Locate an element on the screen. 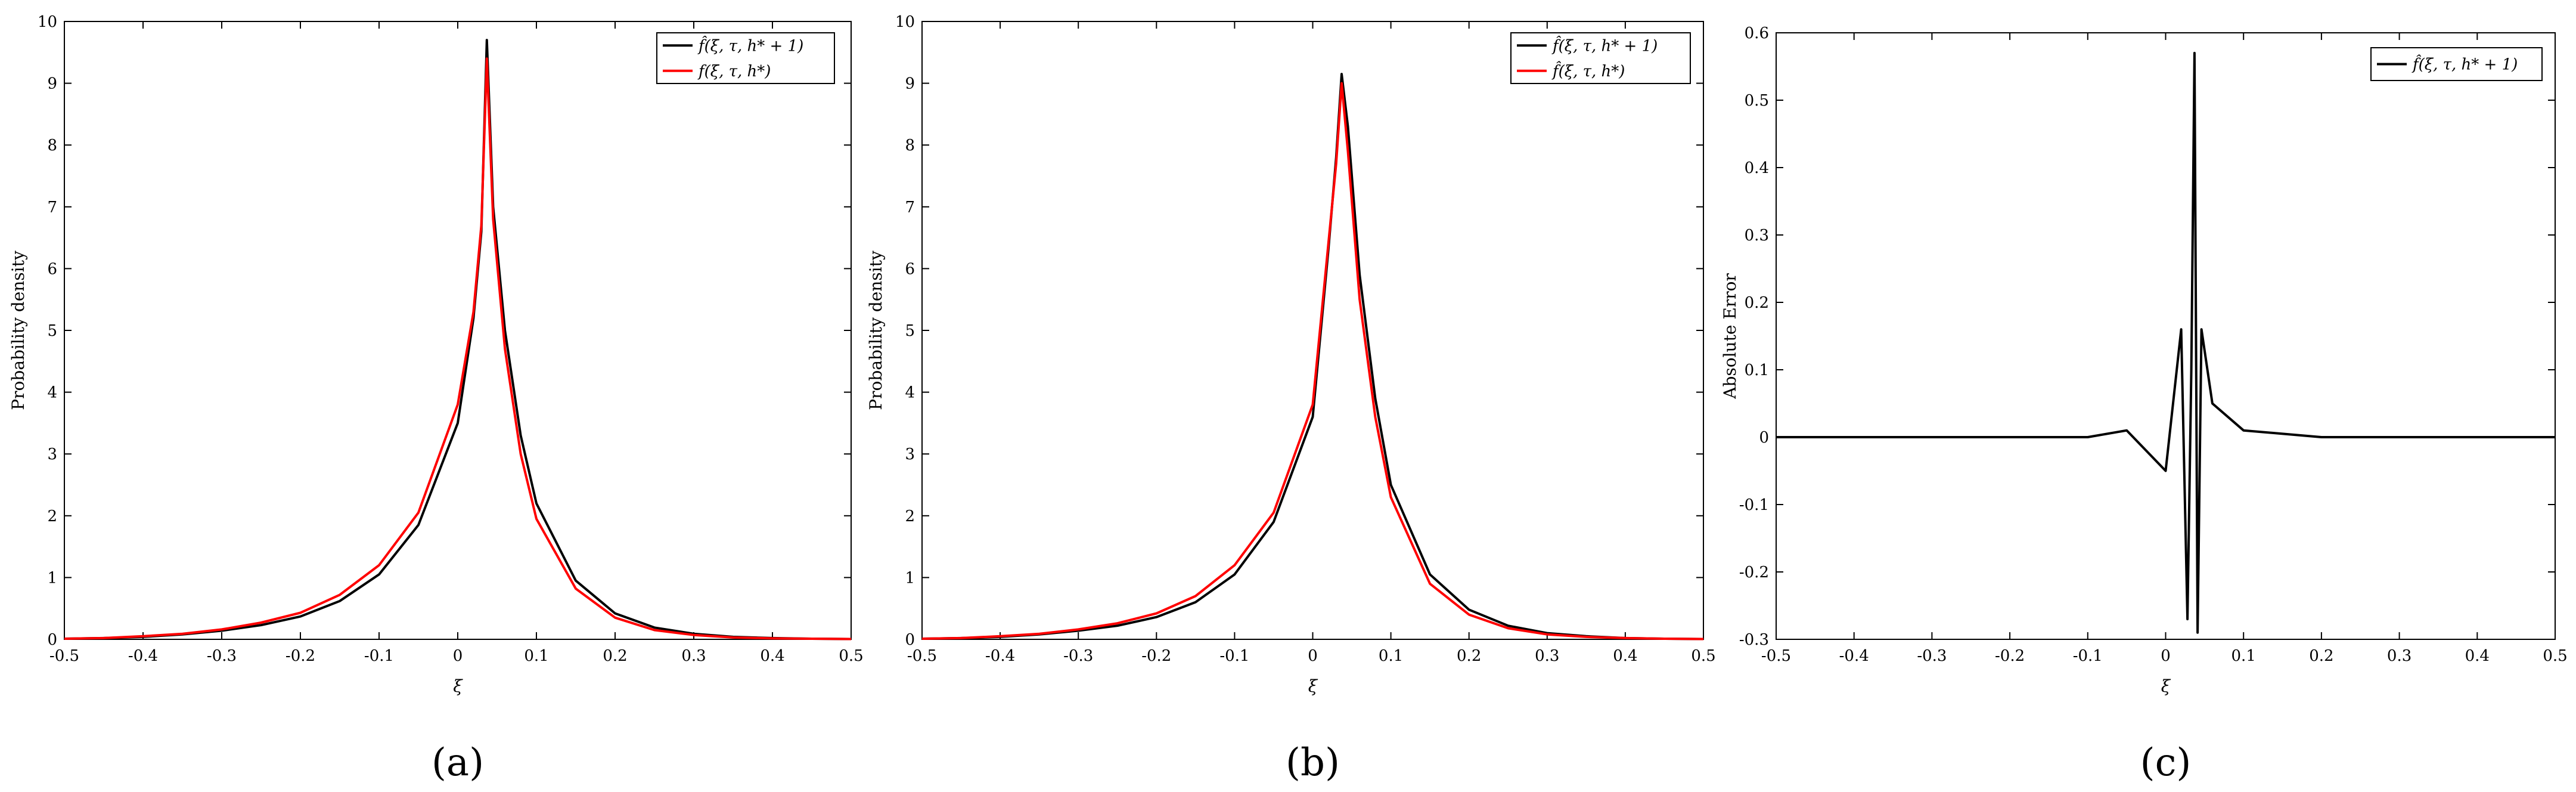 The image size is (2576, 792). panel-label: (a) is located at coordinates (458, 763).